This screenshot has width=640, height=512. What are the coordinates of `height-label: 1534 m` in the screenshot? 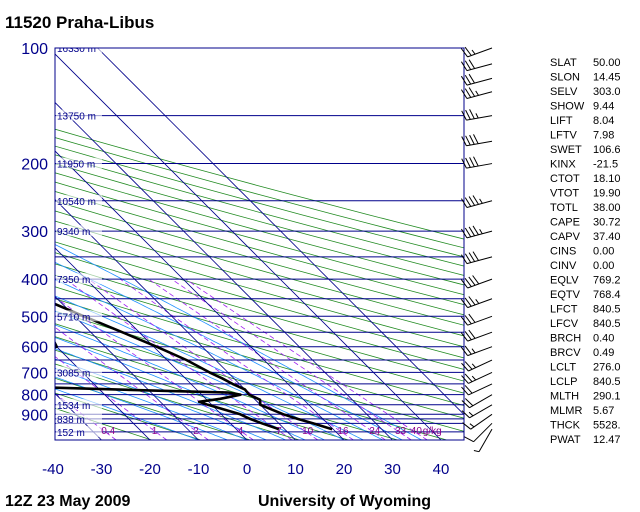 It's located at (73, 406).